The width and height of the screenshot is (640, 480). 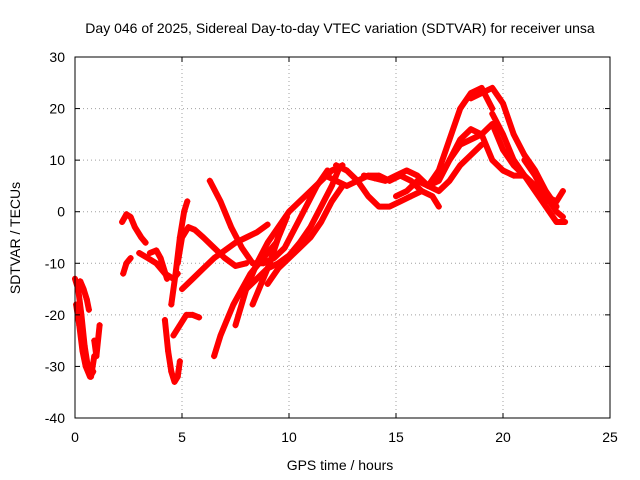 What do you see at coordinates (610, 437) in the screenshot?
I see `x-tick-label: 25` at bounding box center [610, 437].